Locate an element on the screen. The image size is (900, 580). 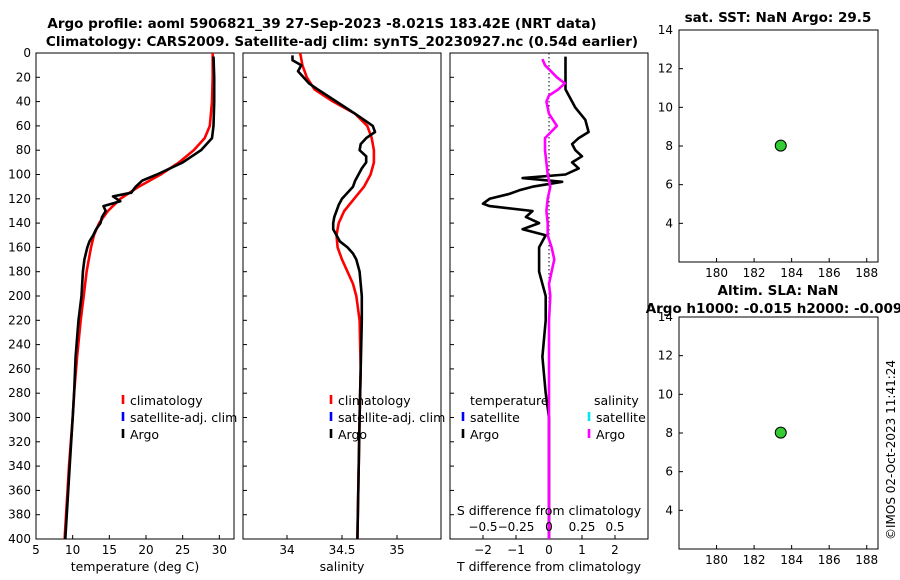
salinity-series-climatology is located at coordinates (337, 296).